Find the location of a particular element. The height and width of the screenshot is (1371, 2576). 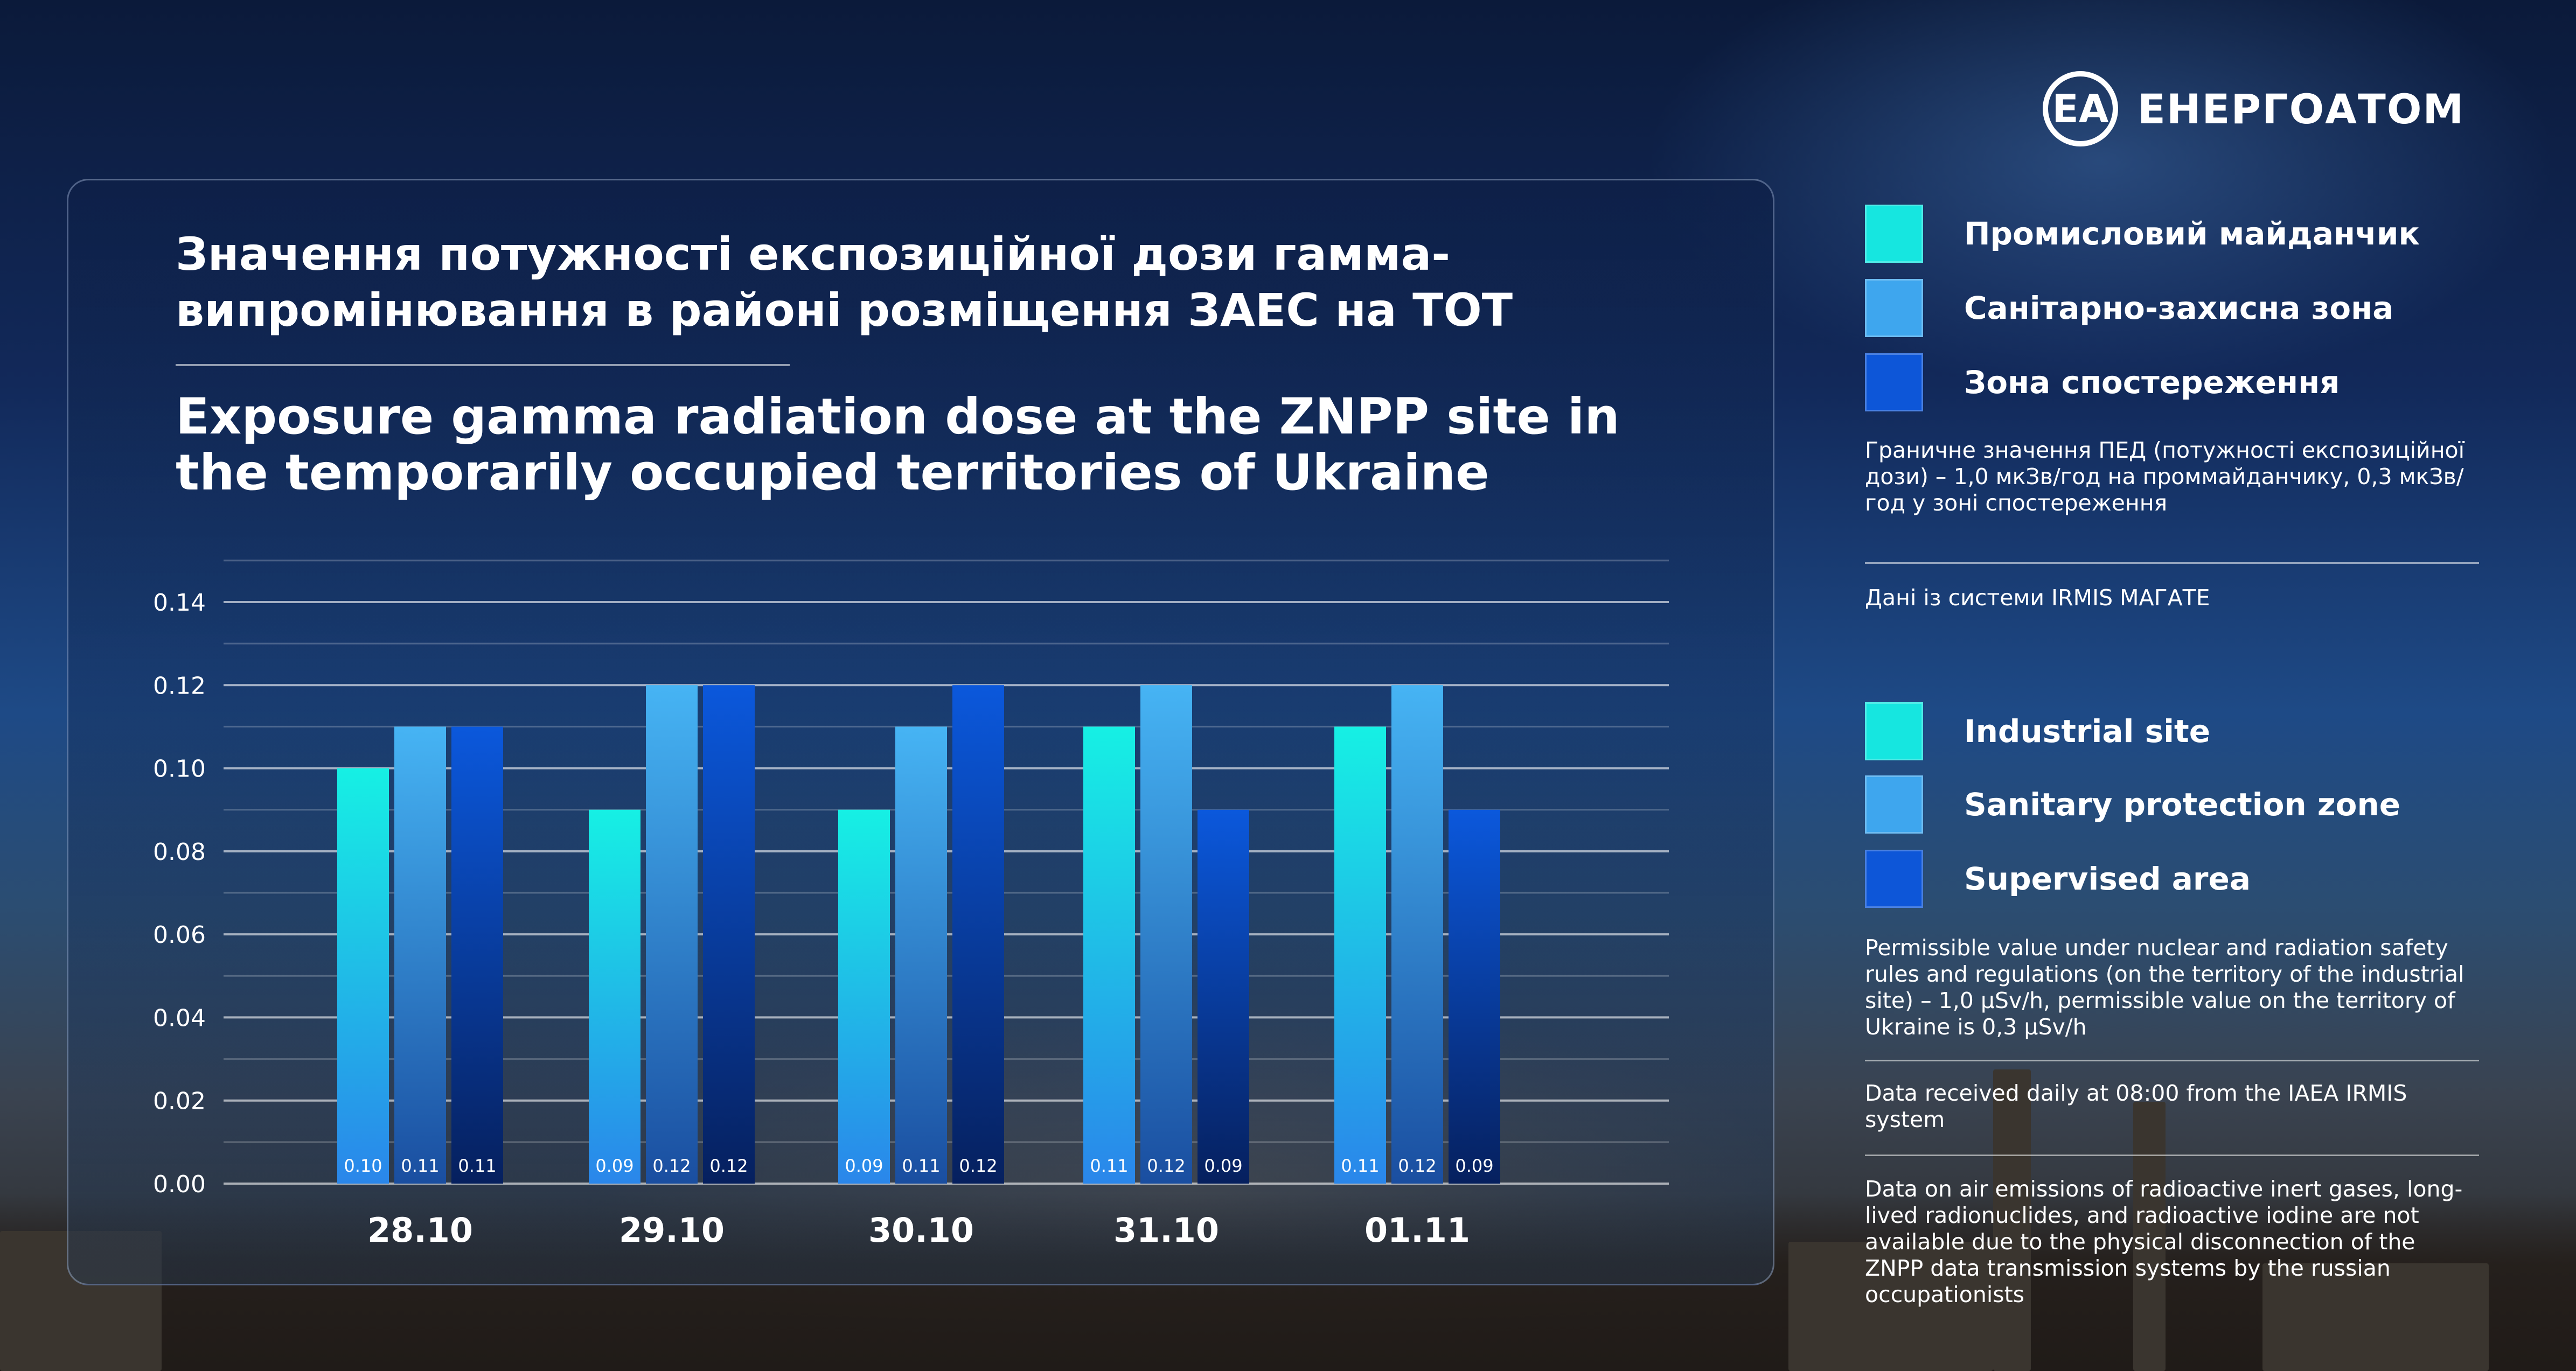

bar-value-label: 0.10 is located at coordinates (363, 1166).